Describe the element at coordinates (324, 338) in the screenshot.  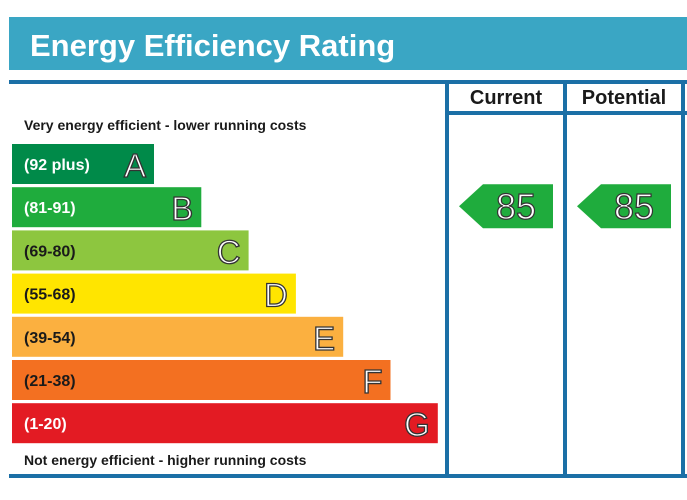
I see `band-e-letter: E` at that location.